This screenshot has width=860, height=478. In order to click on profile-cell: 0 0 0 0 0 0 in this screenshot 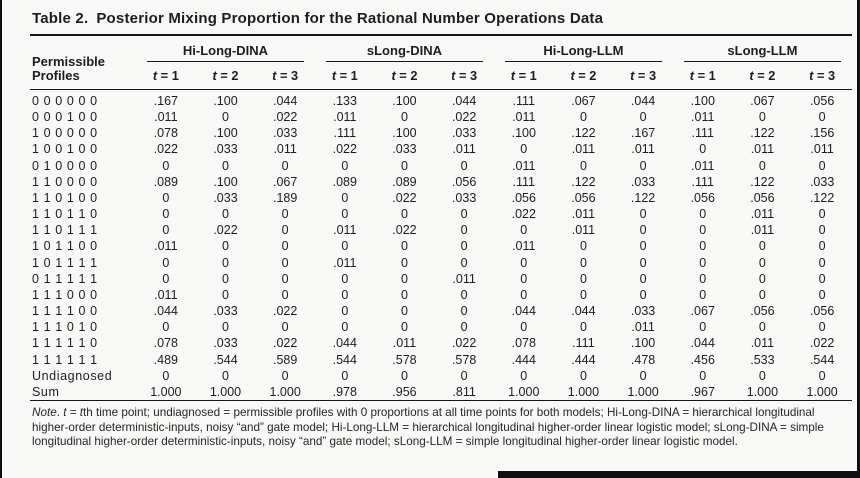, I will do `click(65, 101)`.